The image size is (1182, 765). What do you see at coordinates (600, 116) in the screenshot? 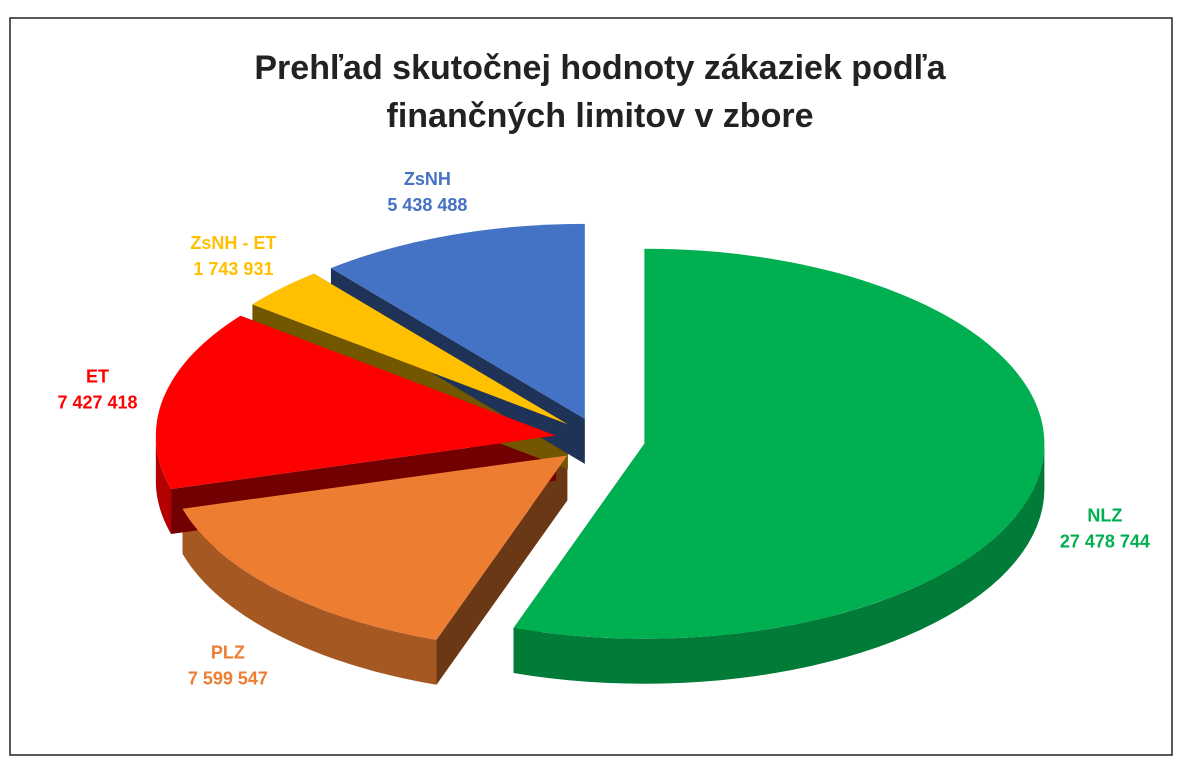
I see `chart-title: finančných limitov v zbore` at bounding box center [600, 116].